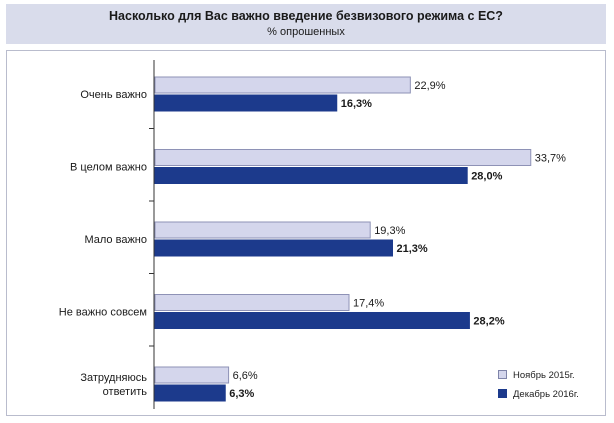  Describe the element at coordinates (113, 95) in the screenshot. I see `category-label: Очень важно` at that location.